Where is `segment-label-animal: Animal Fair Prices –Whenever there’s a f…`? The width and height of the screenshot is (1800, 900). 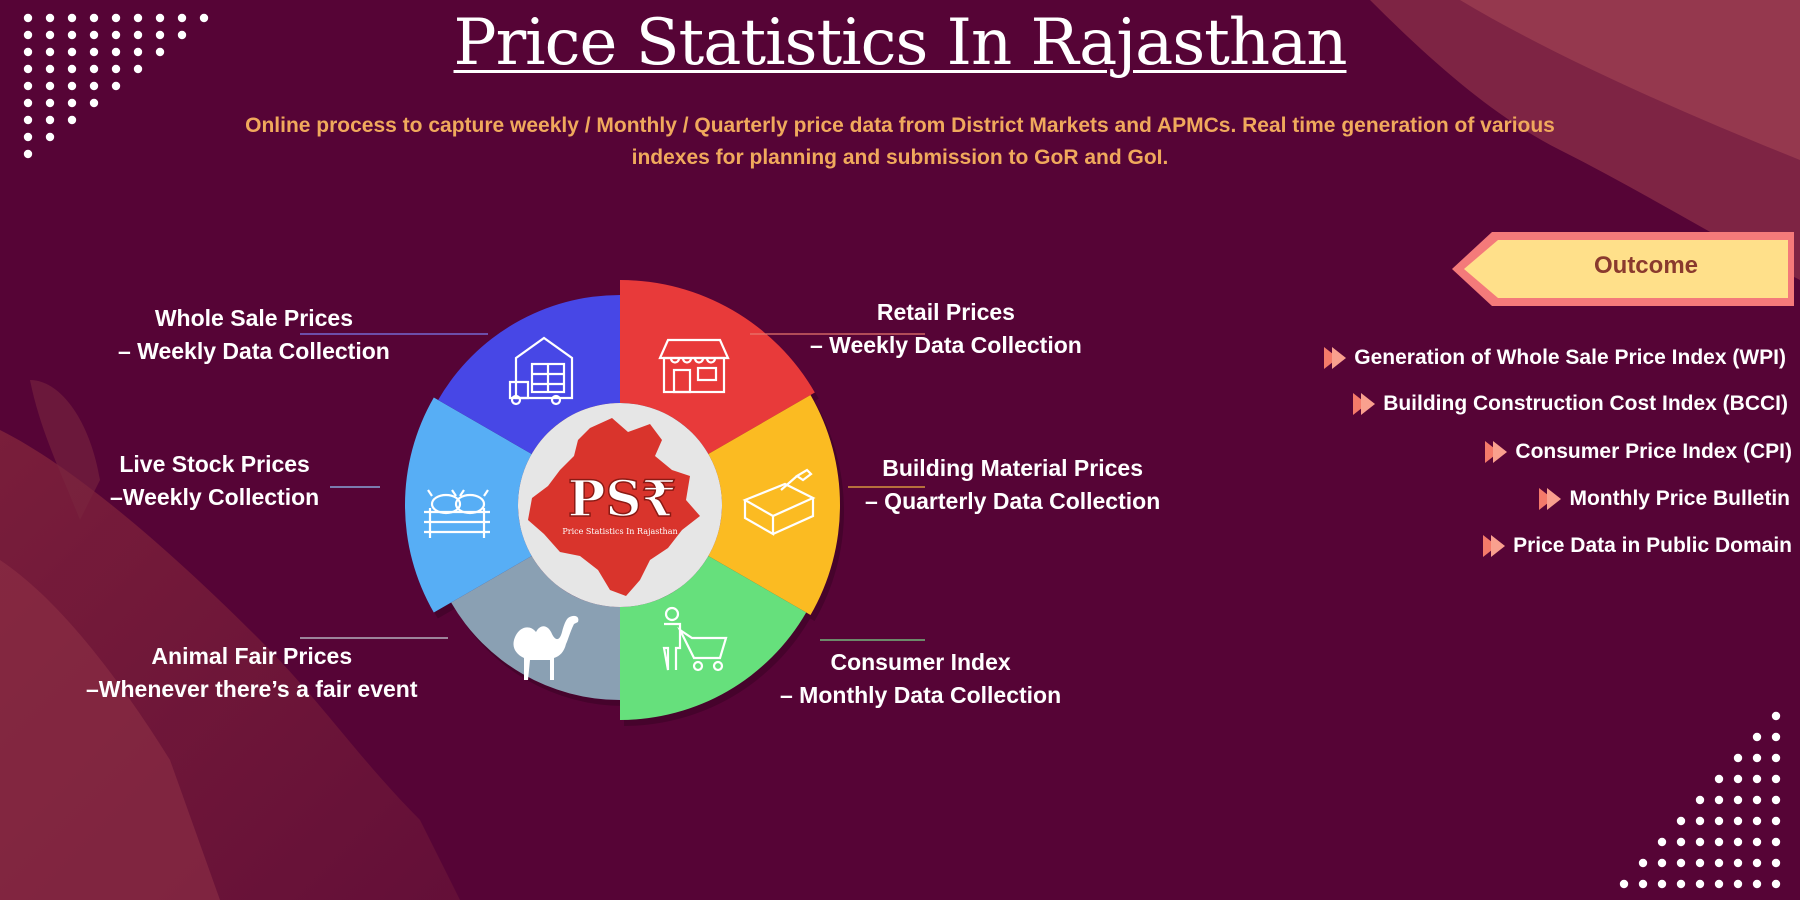
segment-label-animal: Animal Fair Prices –Whenever there’s a f… is located at coordinates (252, 672).